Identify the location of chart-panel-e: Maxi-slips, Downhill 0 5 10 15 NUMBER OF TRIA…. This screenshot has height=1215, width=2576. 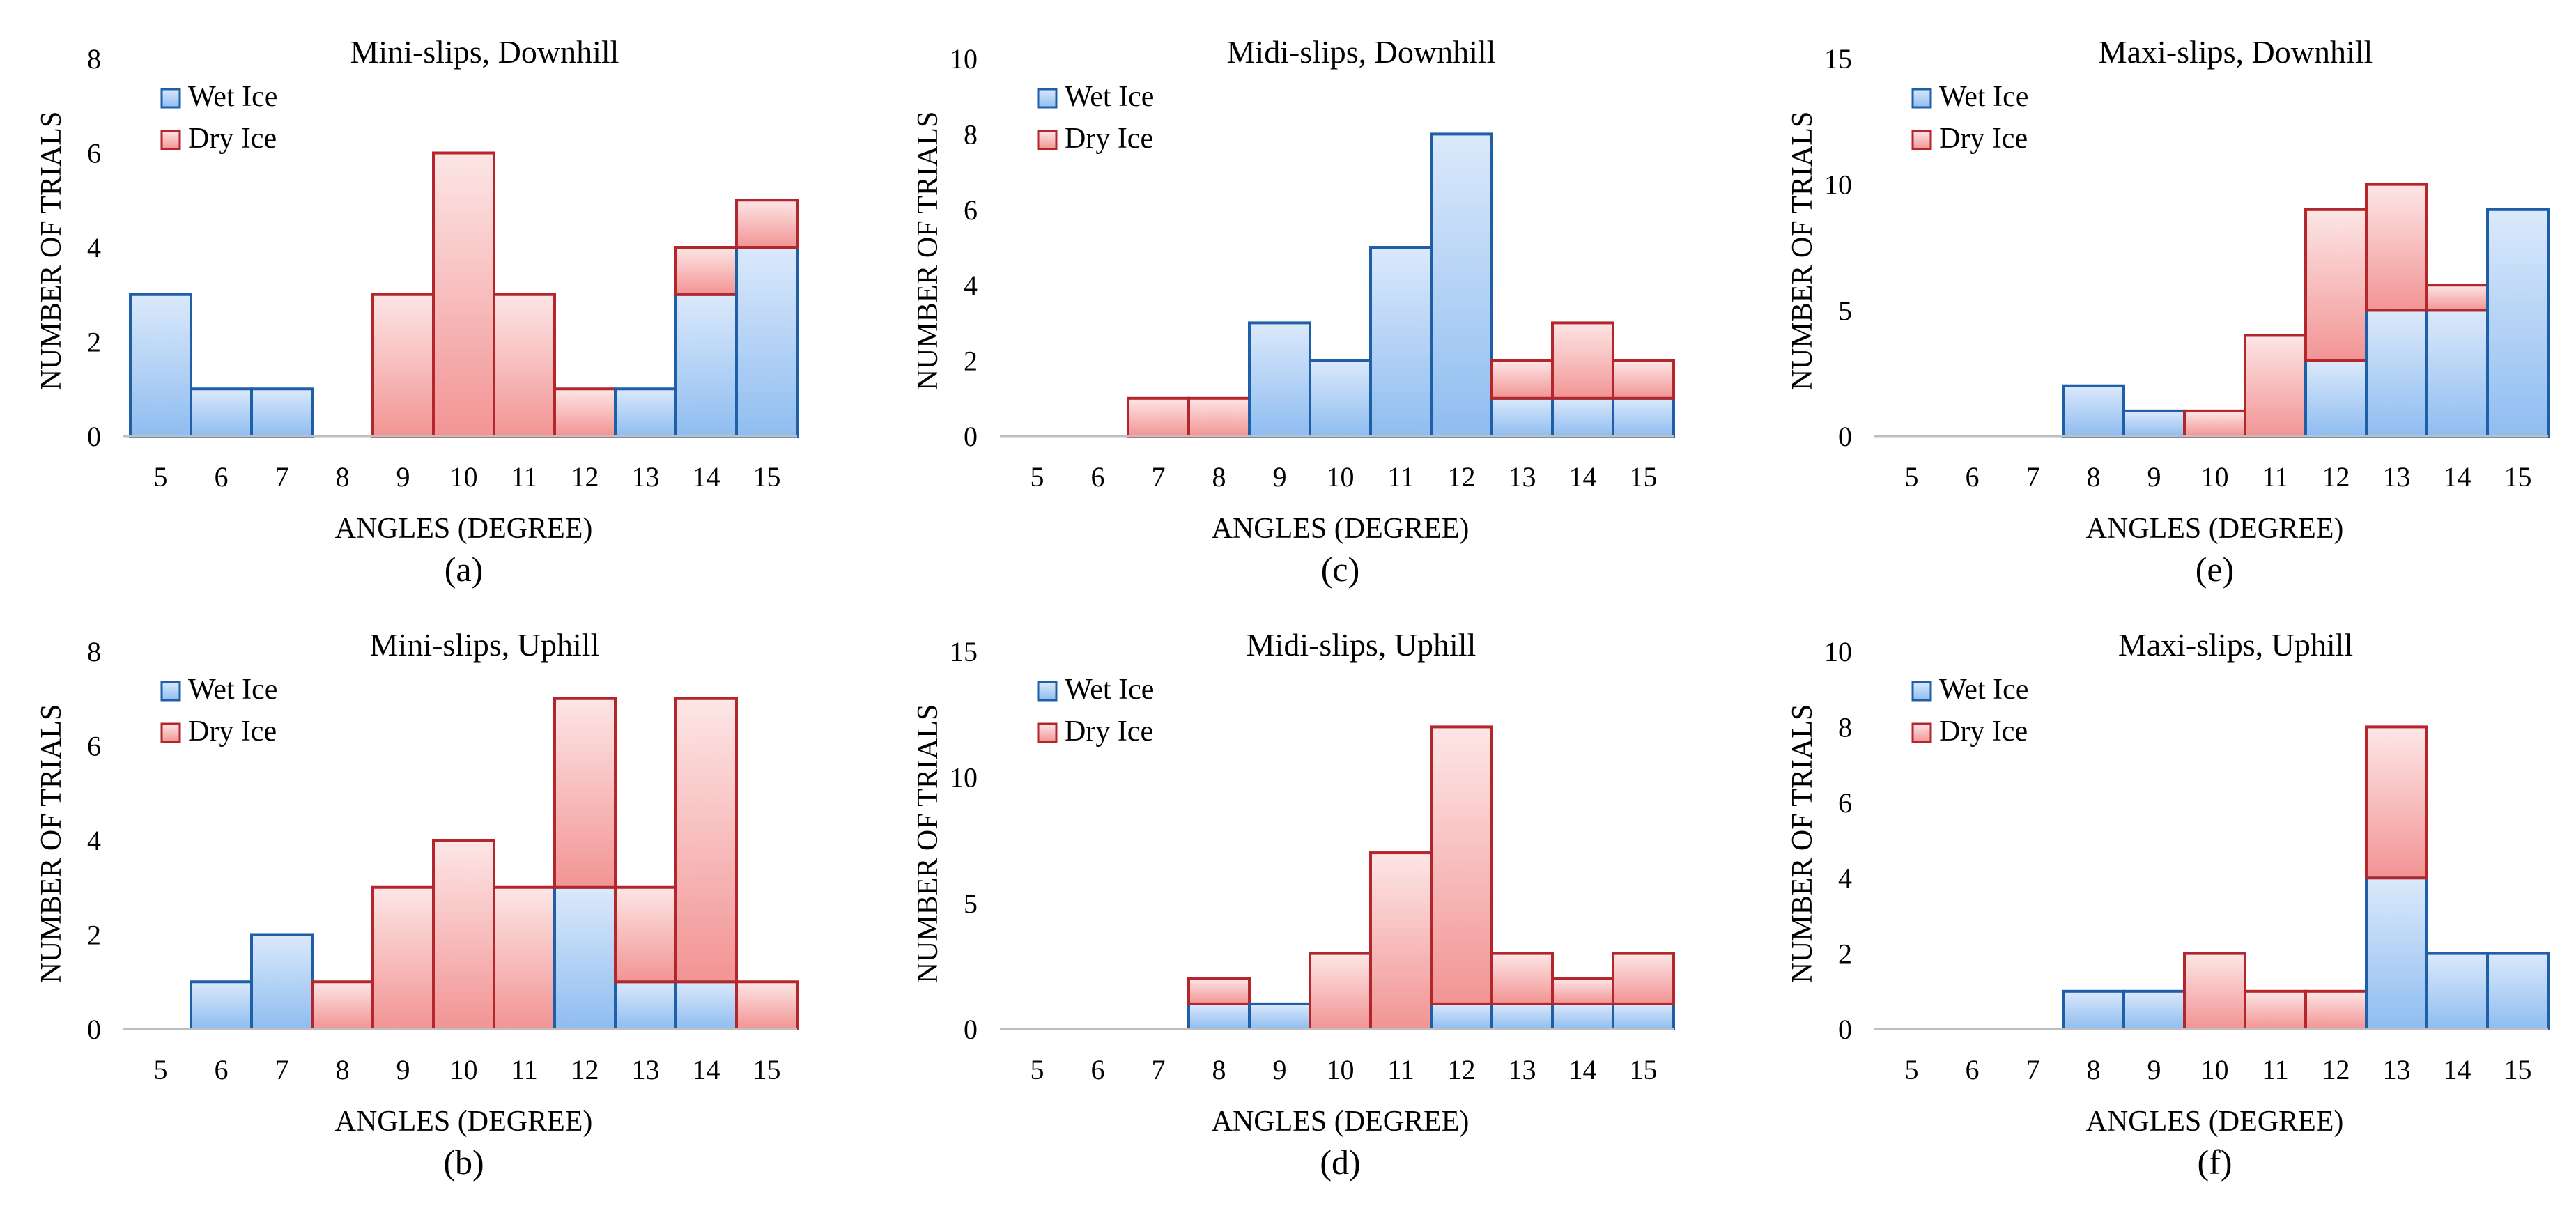
(2168, 311).